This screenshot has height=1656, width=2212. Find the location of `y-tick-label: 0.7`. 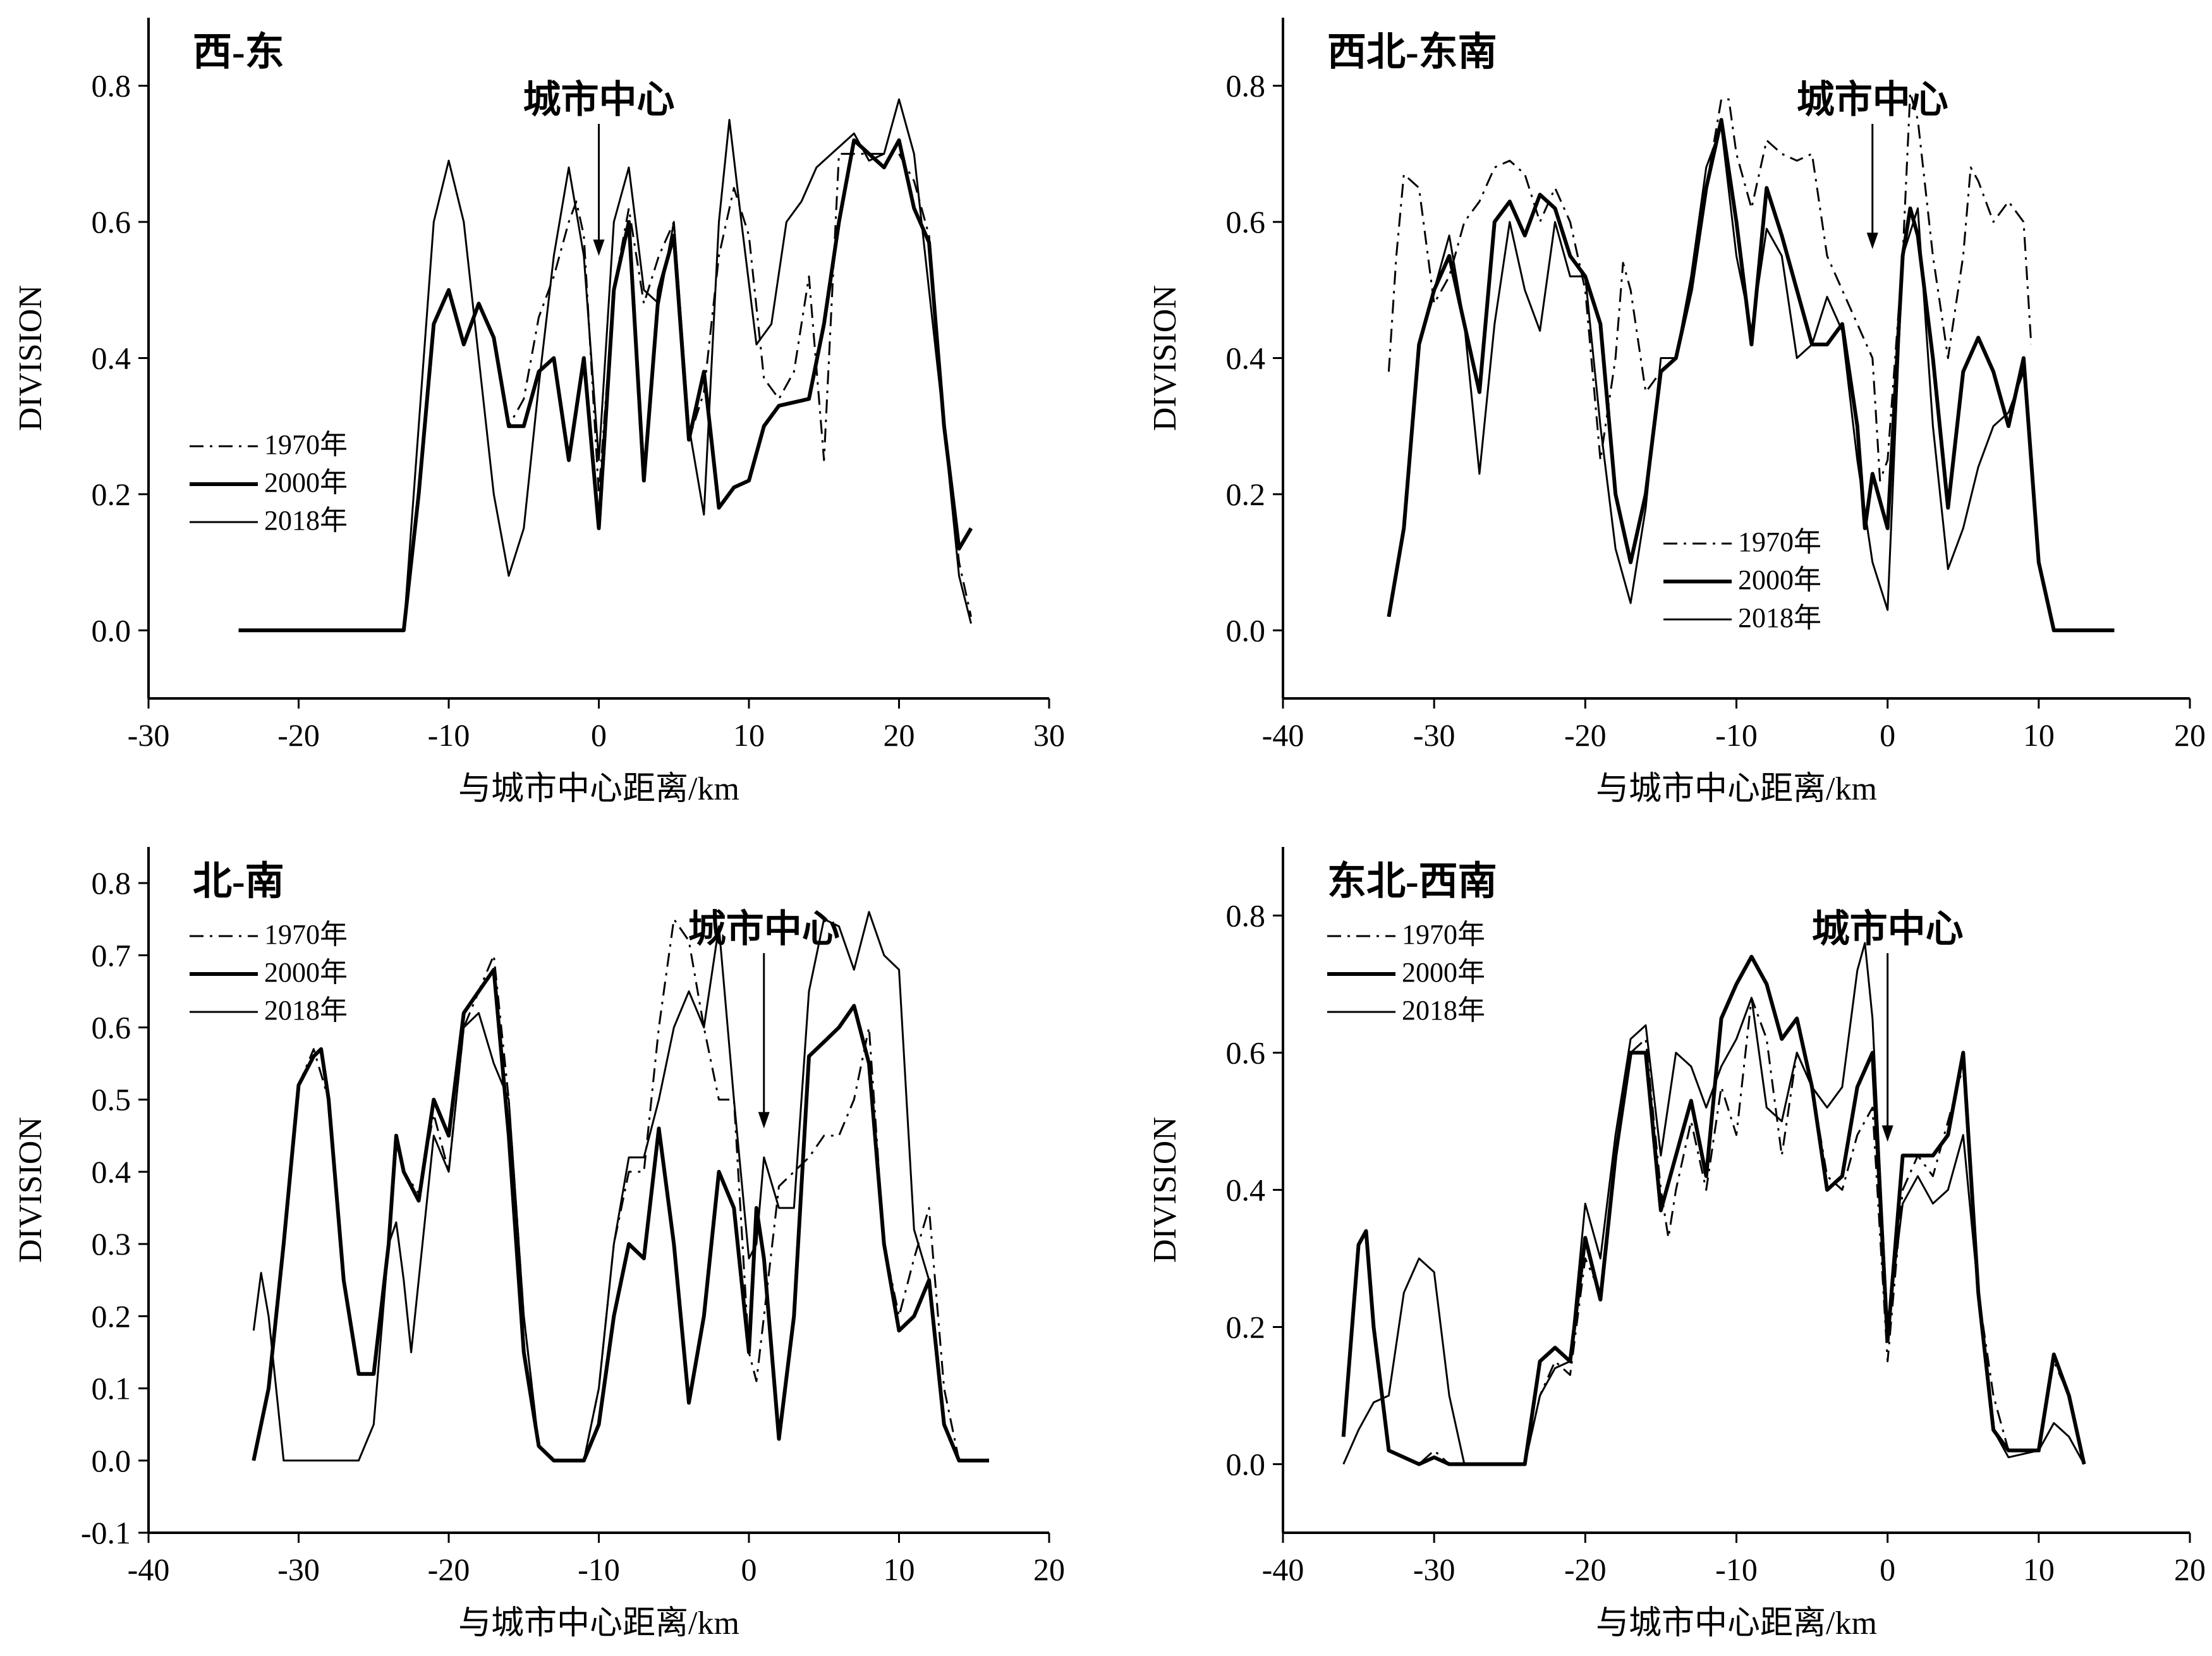

y-tick-label: 0.7 is located at coordinates (111, 955).